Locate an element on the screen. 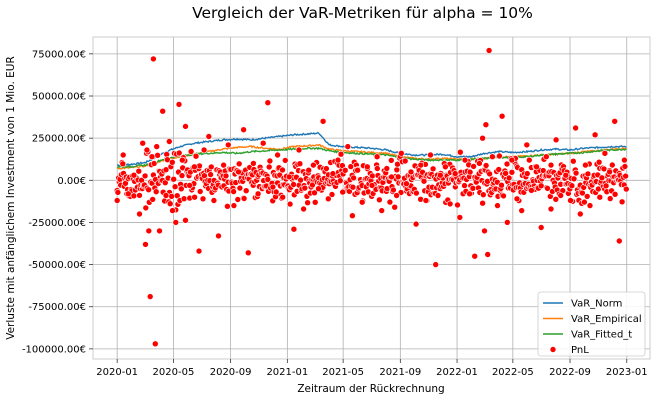 The image size is (657, 405). x-tick-label: 2022-05 is located at coordinates (513, 372).